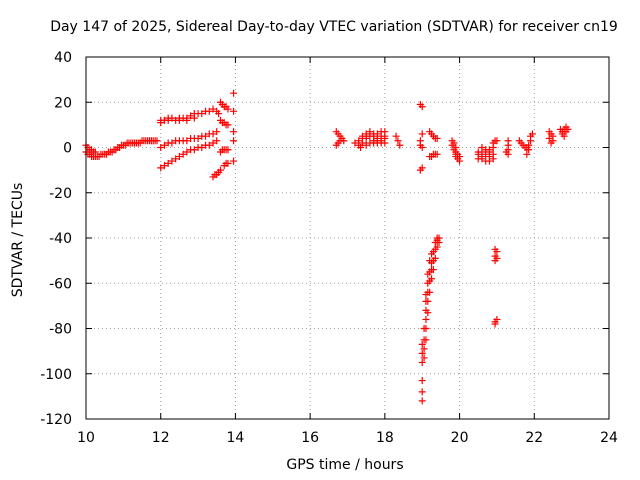  Describe the element at coordinates (460, 438) in the screenshot. I see `x-tick-label: 20` at that location.